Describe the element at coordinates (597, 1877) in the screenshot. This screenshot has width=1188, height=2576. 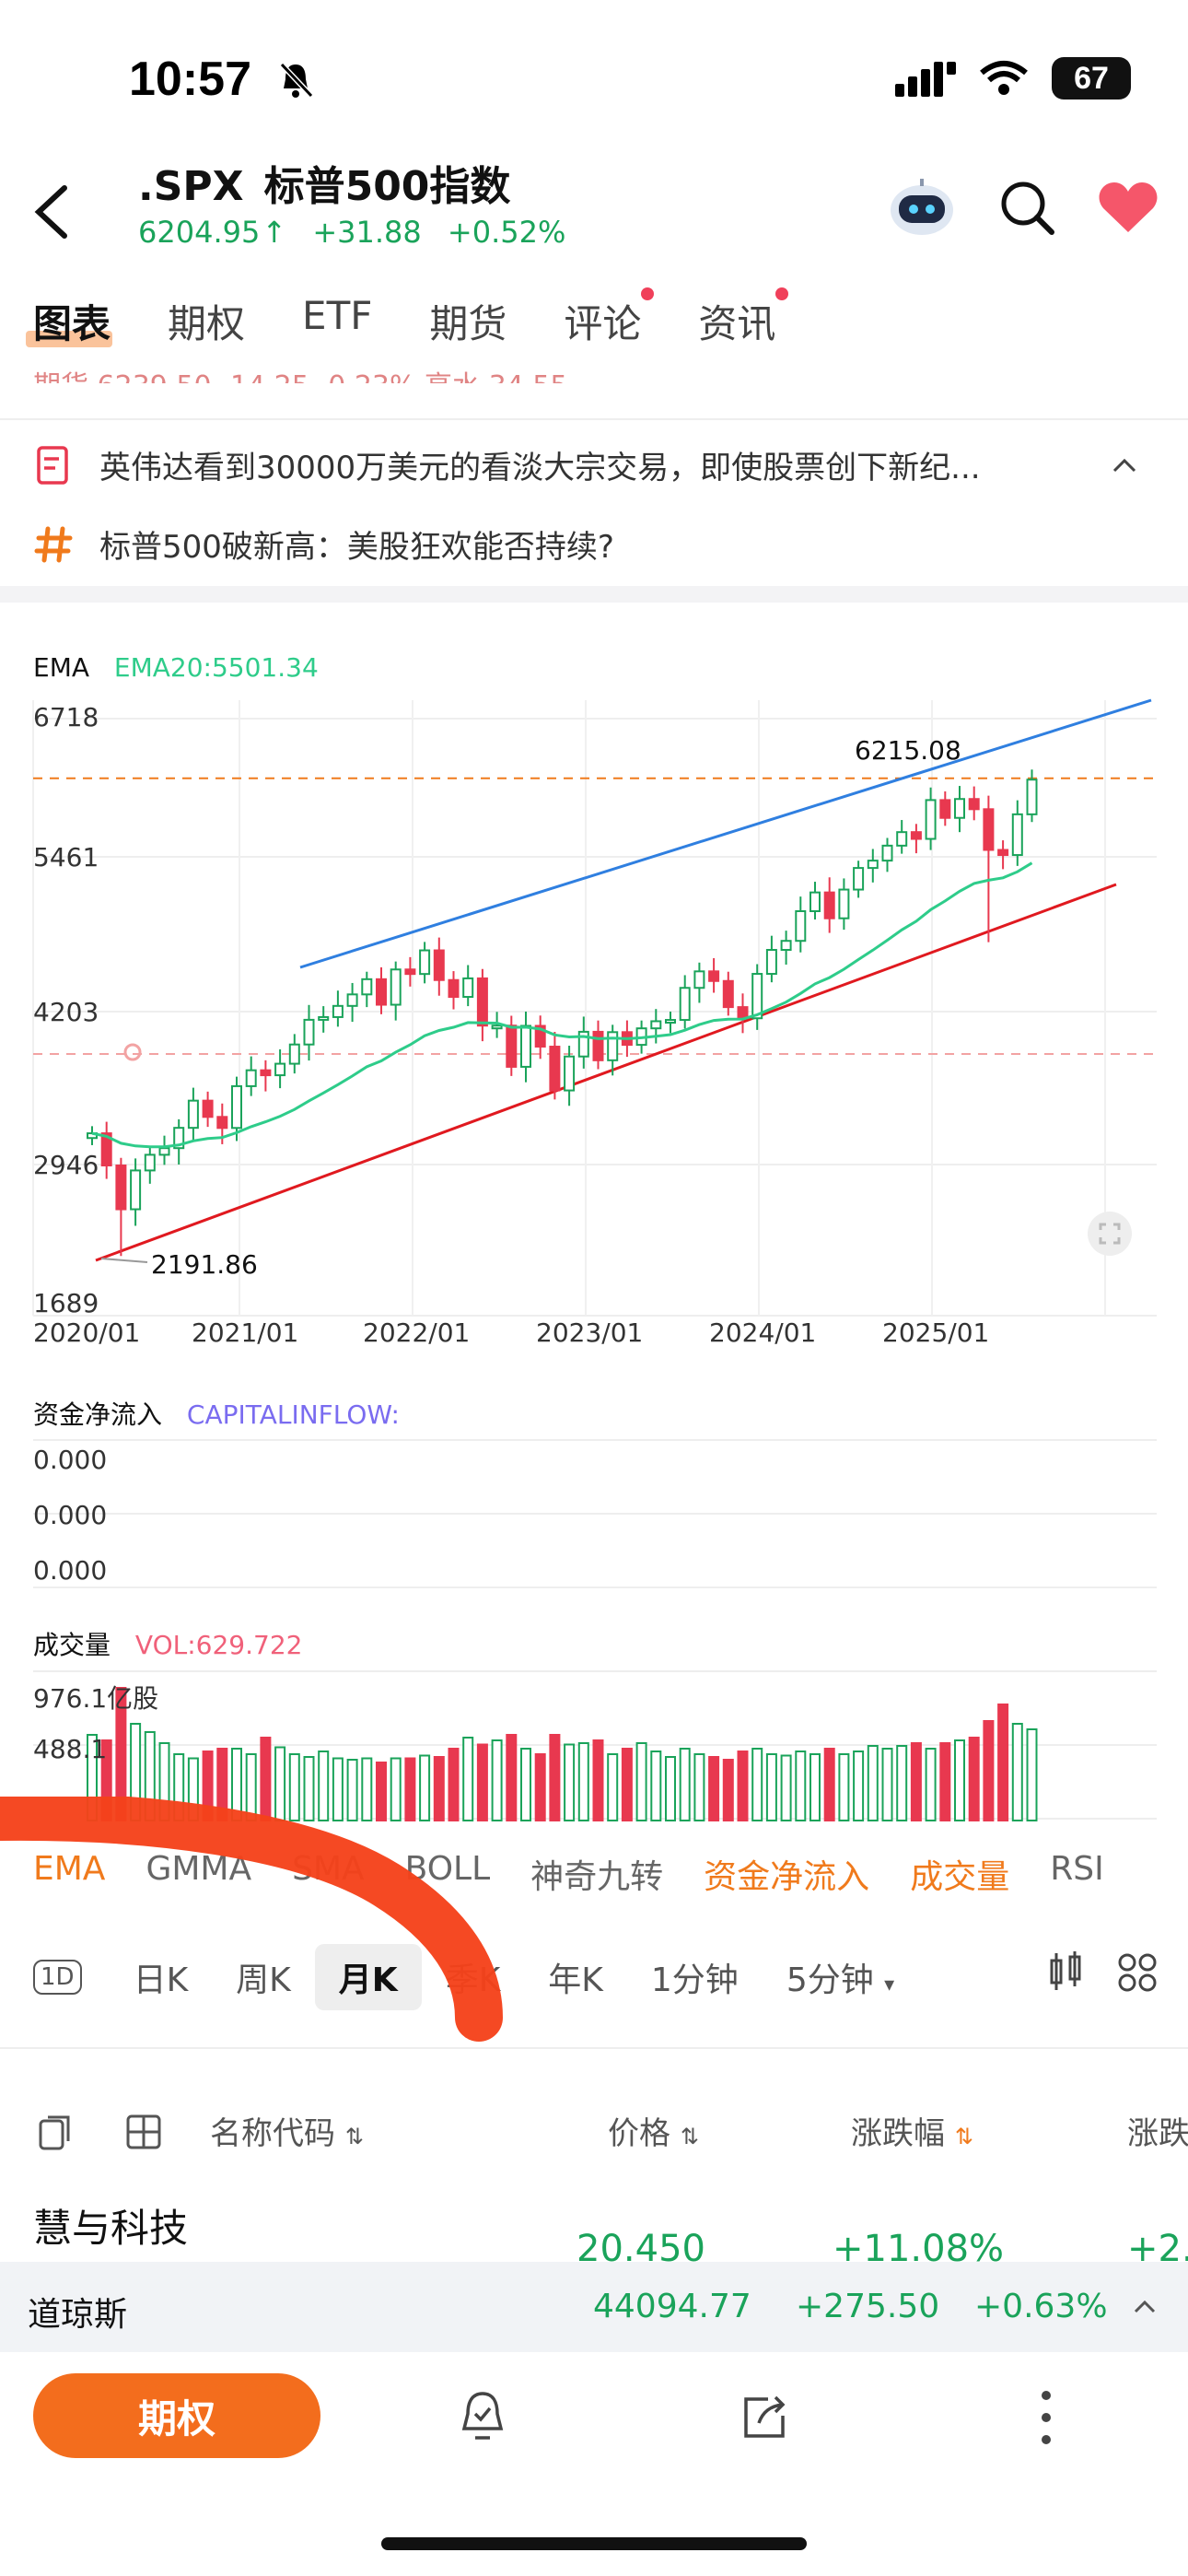
I see `chip-td9: 神奇九转` at that location.